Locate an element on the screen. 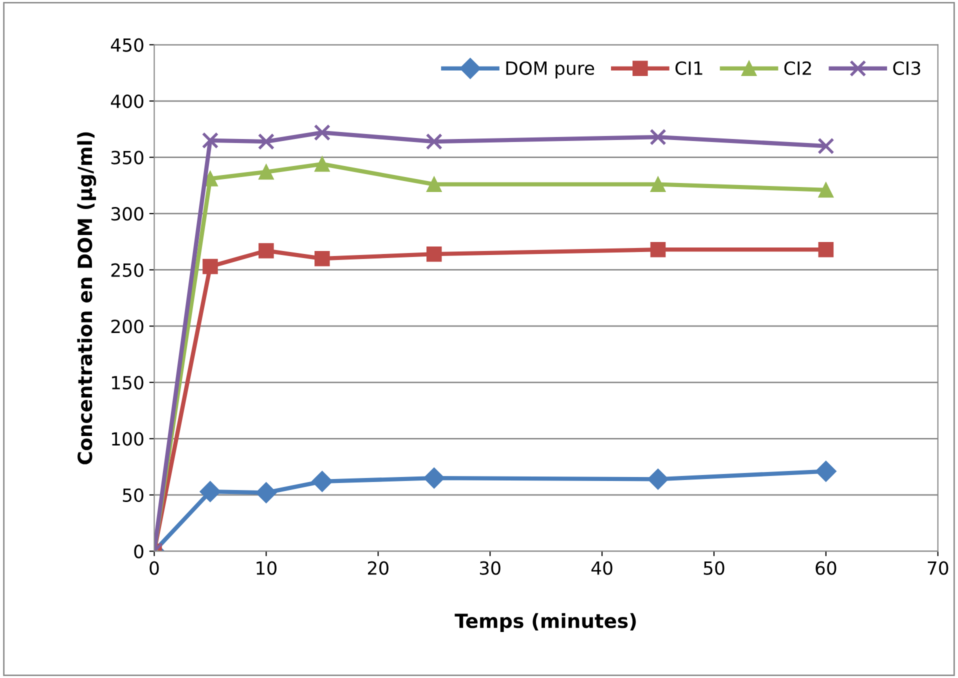 The image size is (958, 678). y-tick-label: 350 is located at coordinates (127, 157).